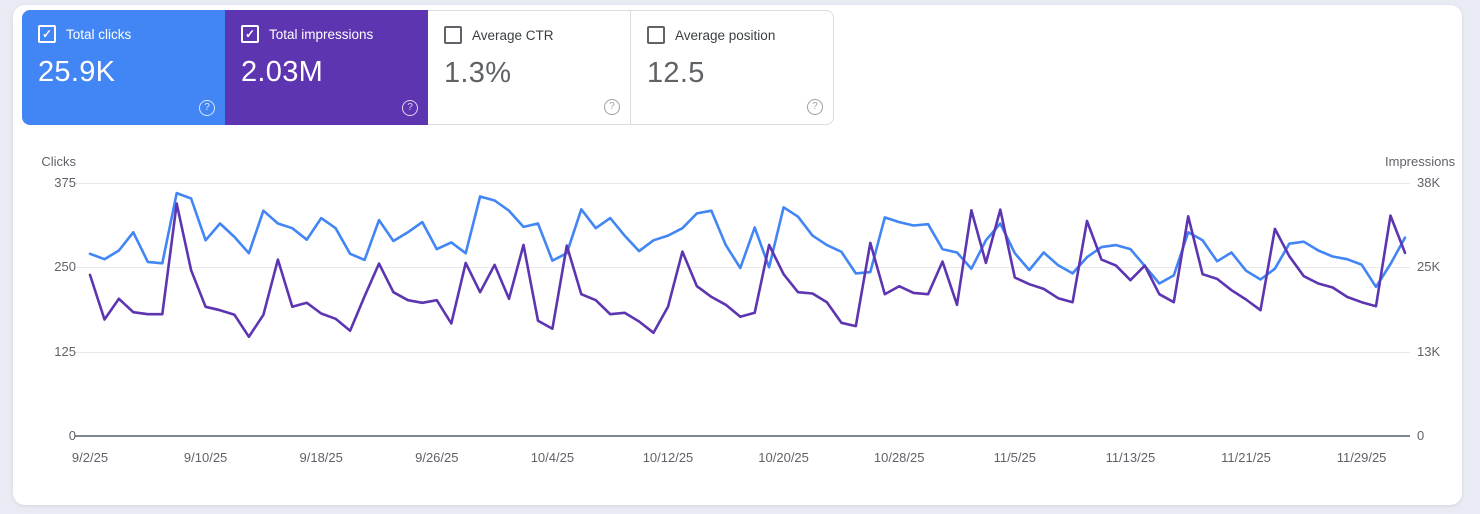  I want to click on card-average-position: ✓ Average position 12.5 ?, so click(732, 67).